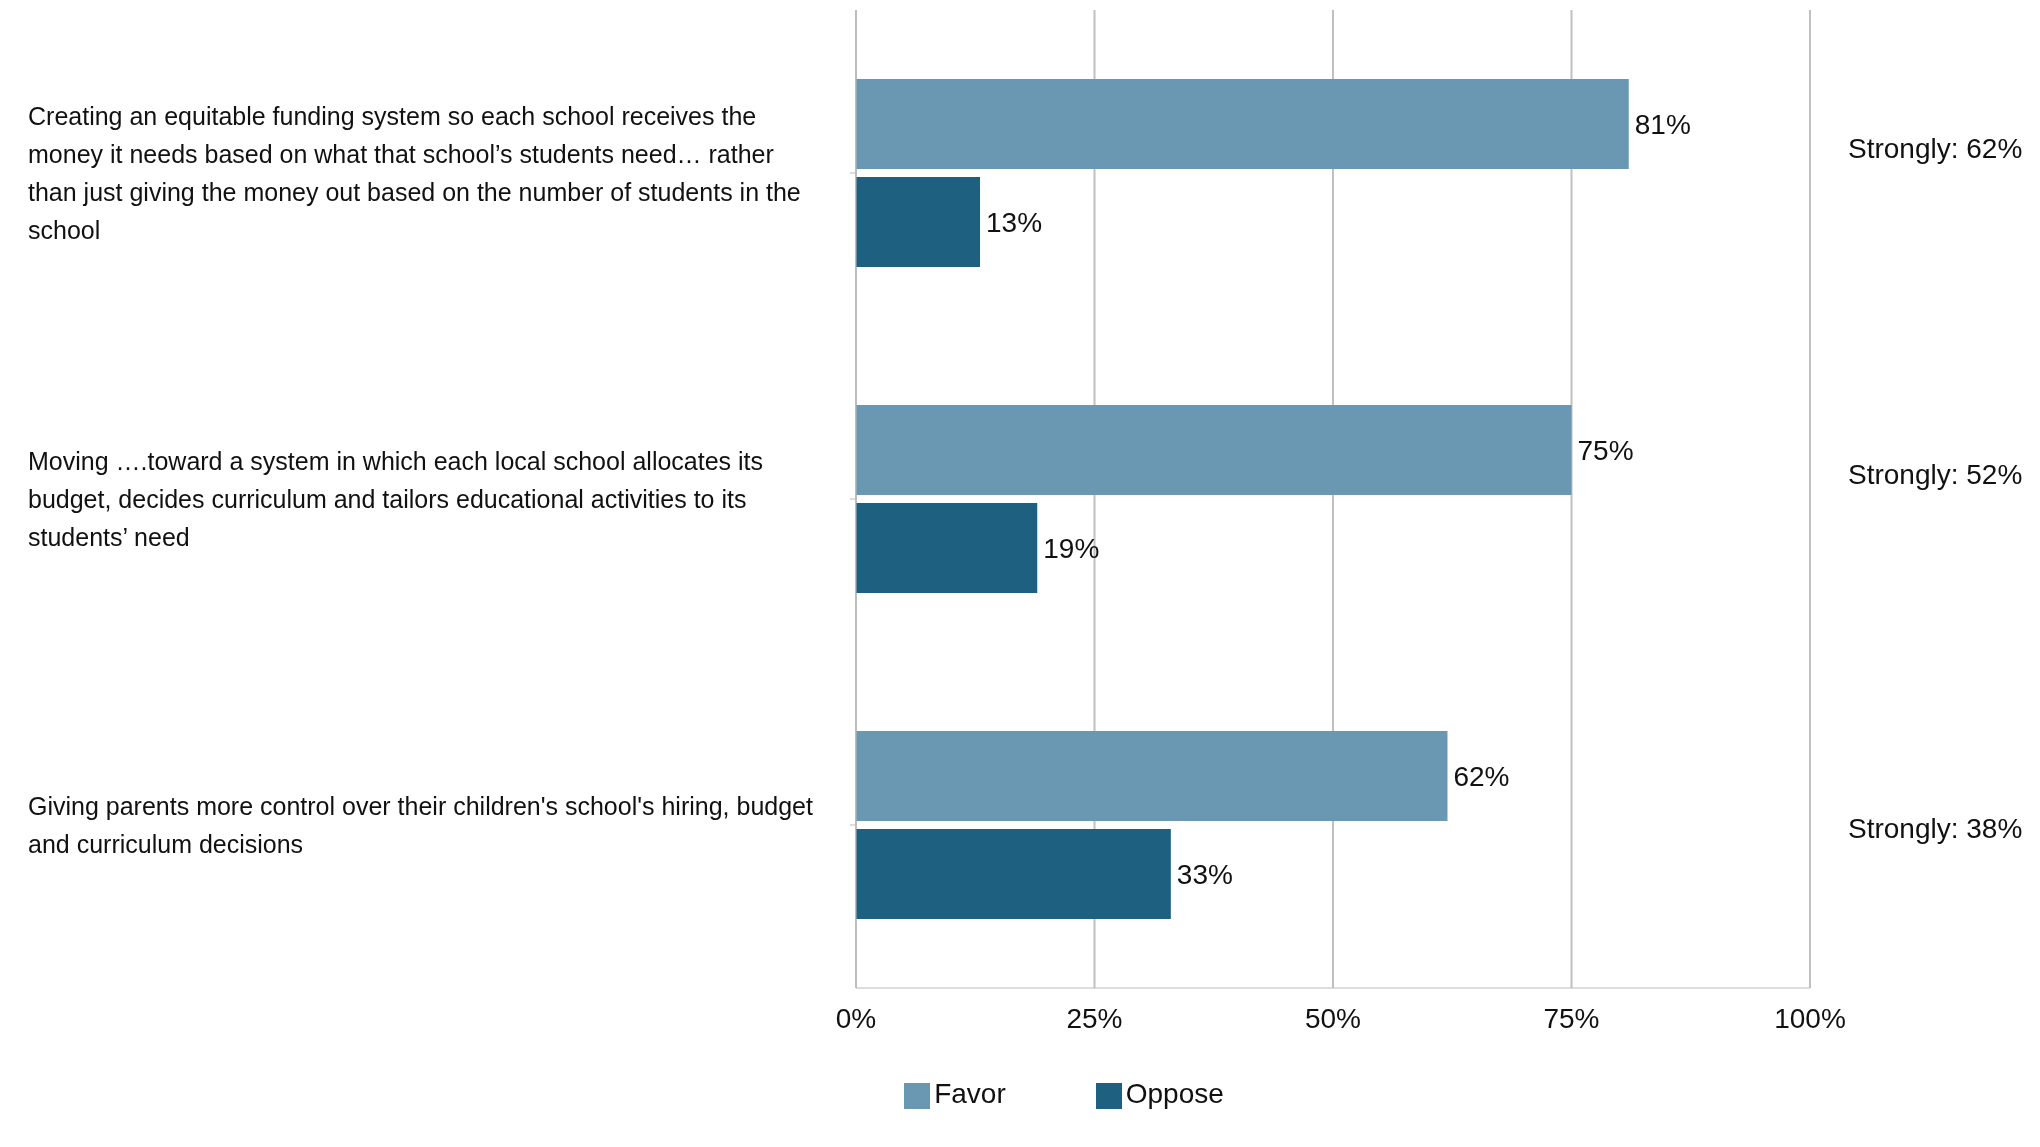  Describe the element at coordinates (1174, 1093) in the screenshot. I see `legend-label: Oppose` at that location.